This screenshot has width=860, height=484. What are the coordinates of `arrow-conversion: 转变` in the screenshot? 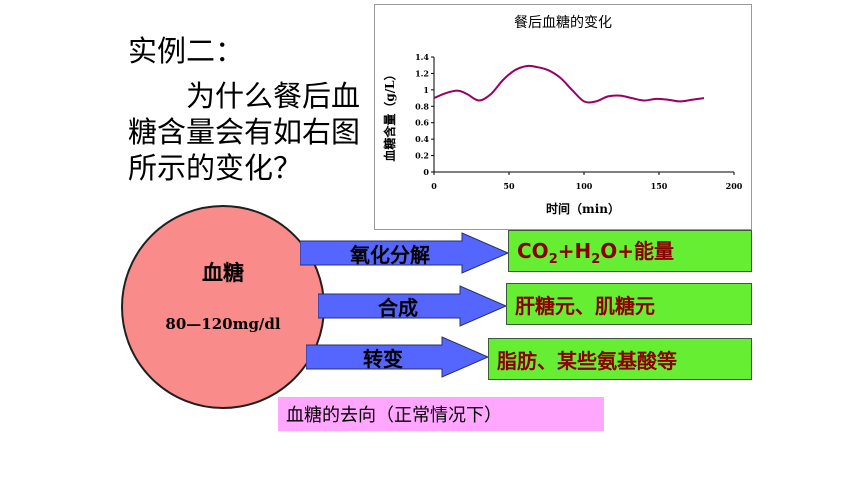 It's located at (398, 357).